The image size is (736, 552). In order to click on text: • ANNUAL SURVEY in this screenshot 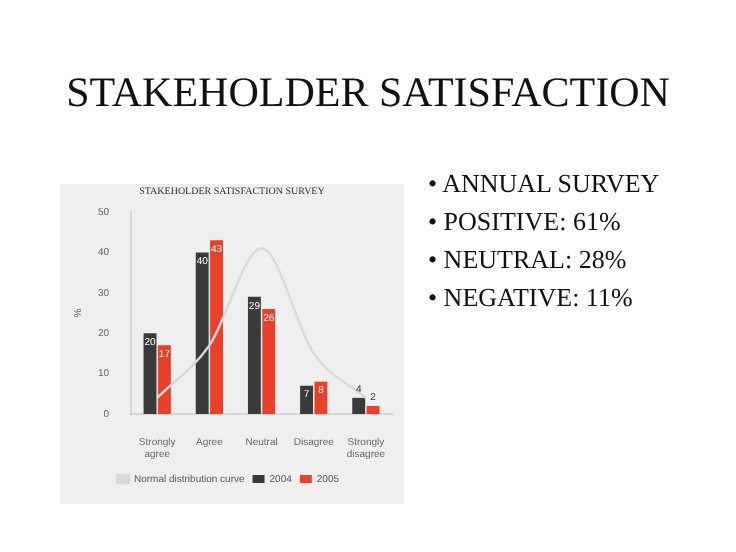, I will do `click(545, 184)`.